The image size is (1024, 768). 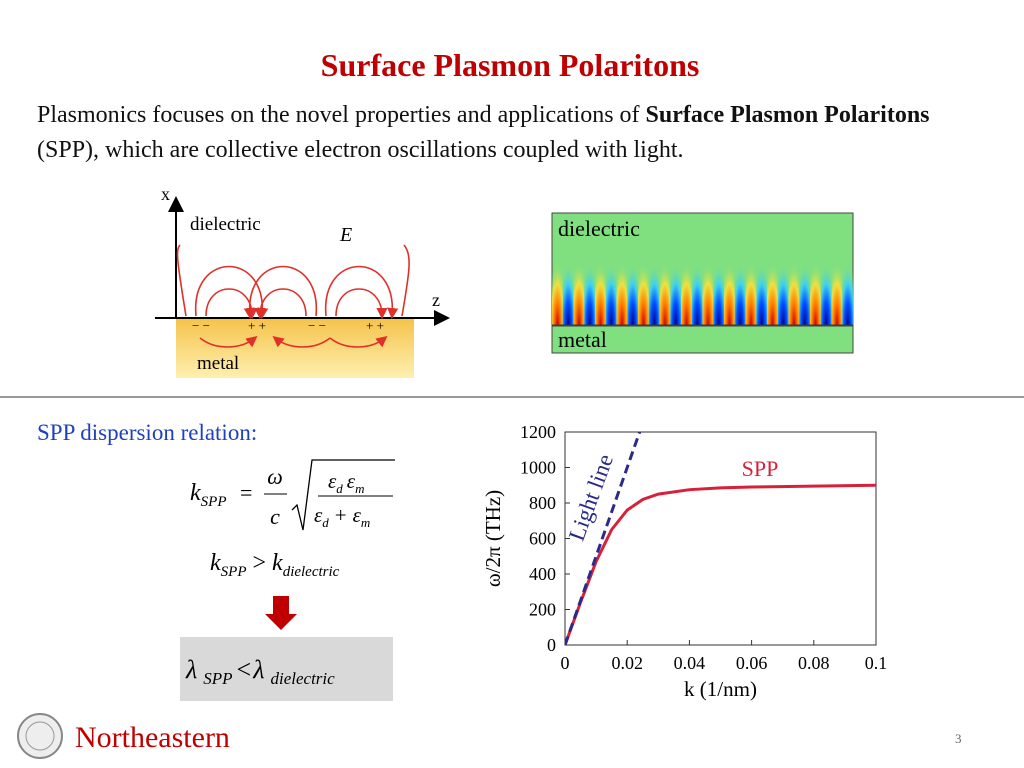 What do you see at coordinates (542, 503) in the screenshot?
I see `y-tick-label: 800` at bounding box center [542, 503].